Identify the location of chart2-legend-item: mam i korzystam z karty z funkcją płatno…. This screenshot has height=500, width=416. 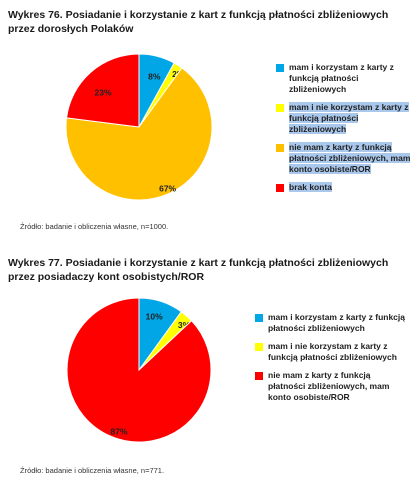
(330, 323).